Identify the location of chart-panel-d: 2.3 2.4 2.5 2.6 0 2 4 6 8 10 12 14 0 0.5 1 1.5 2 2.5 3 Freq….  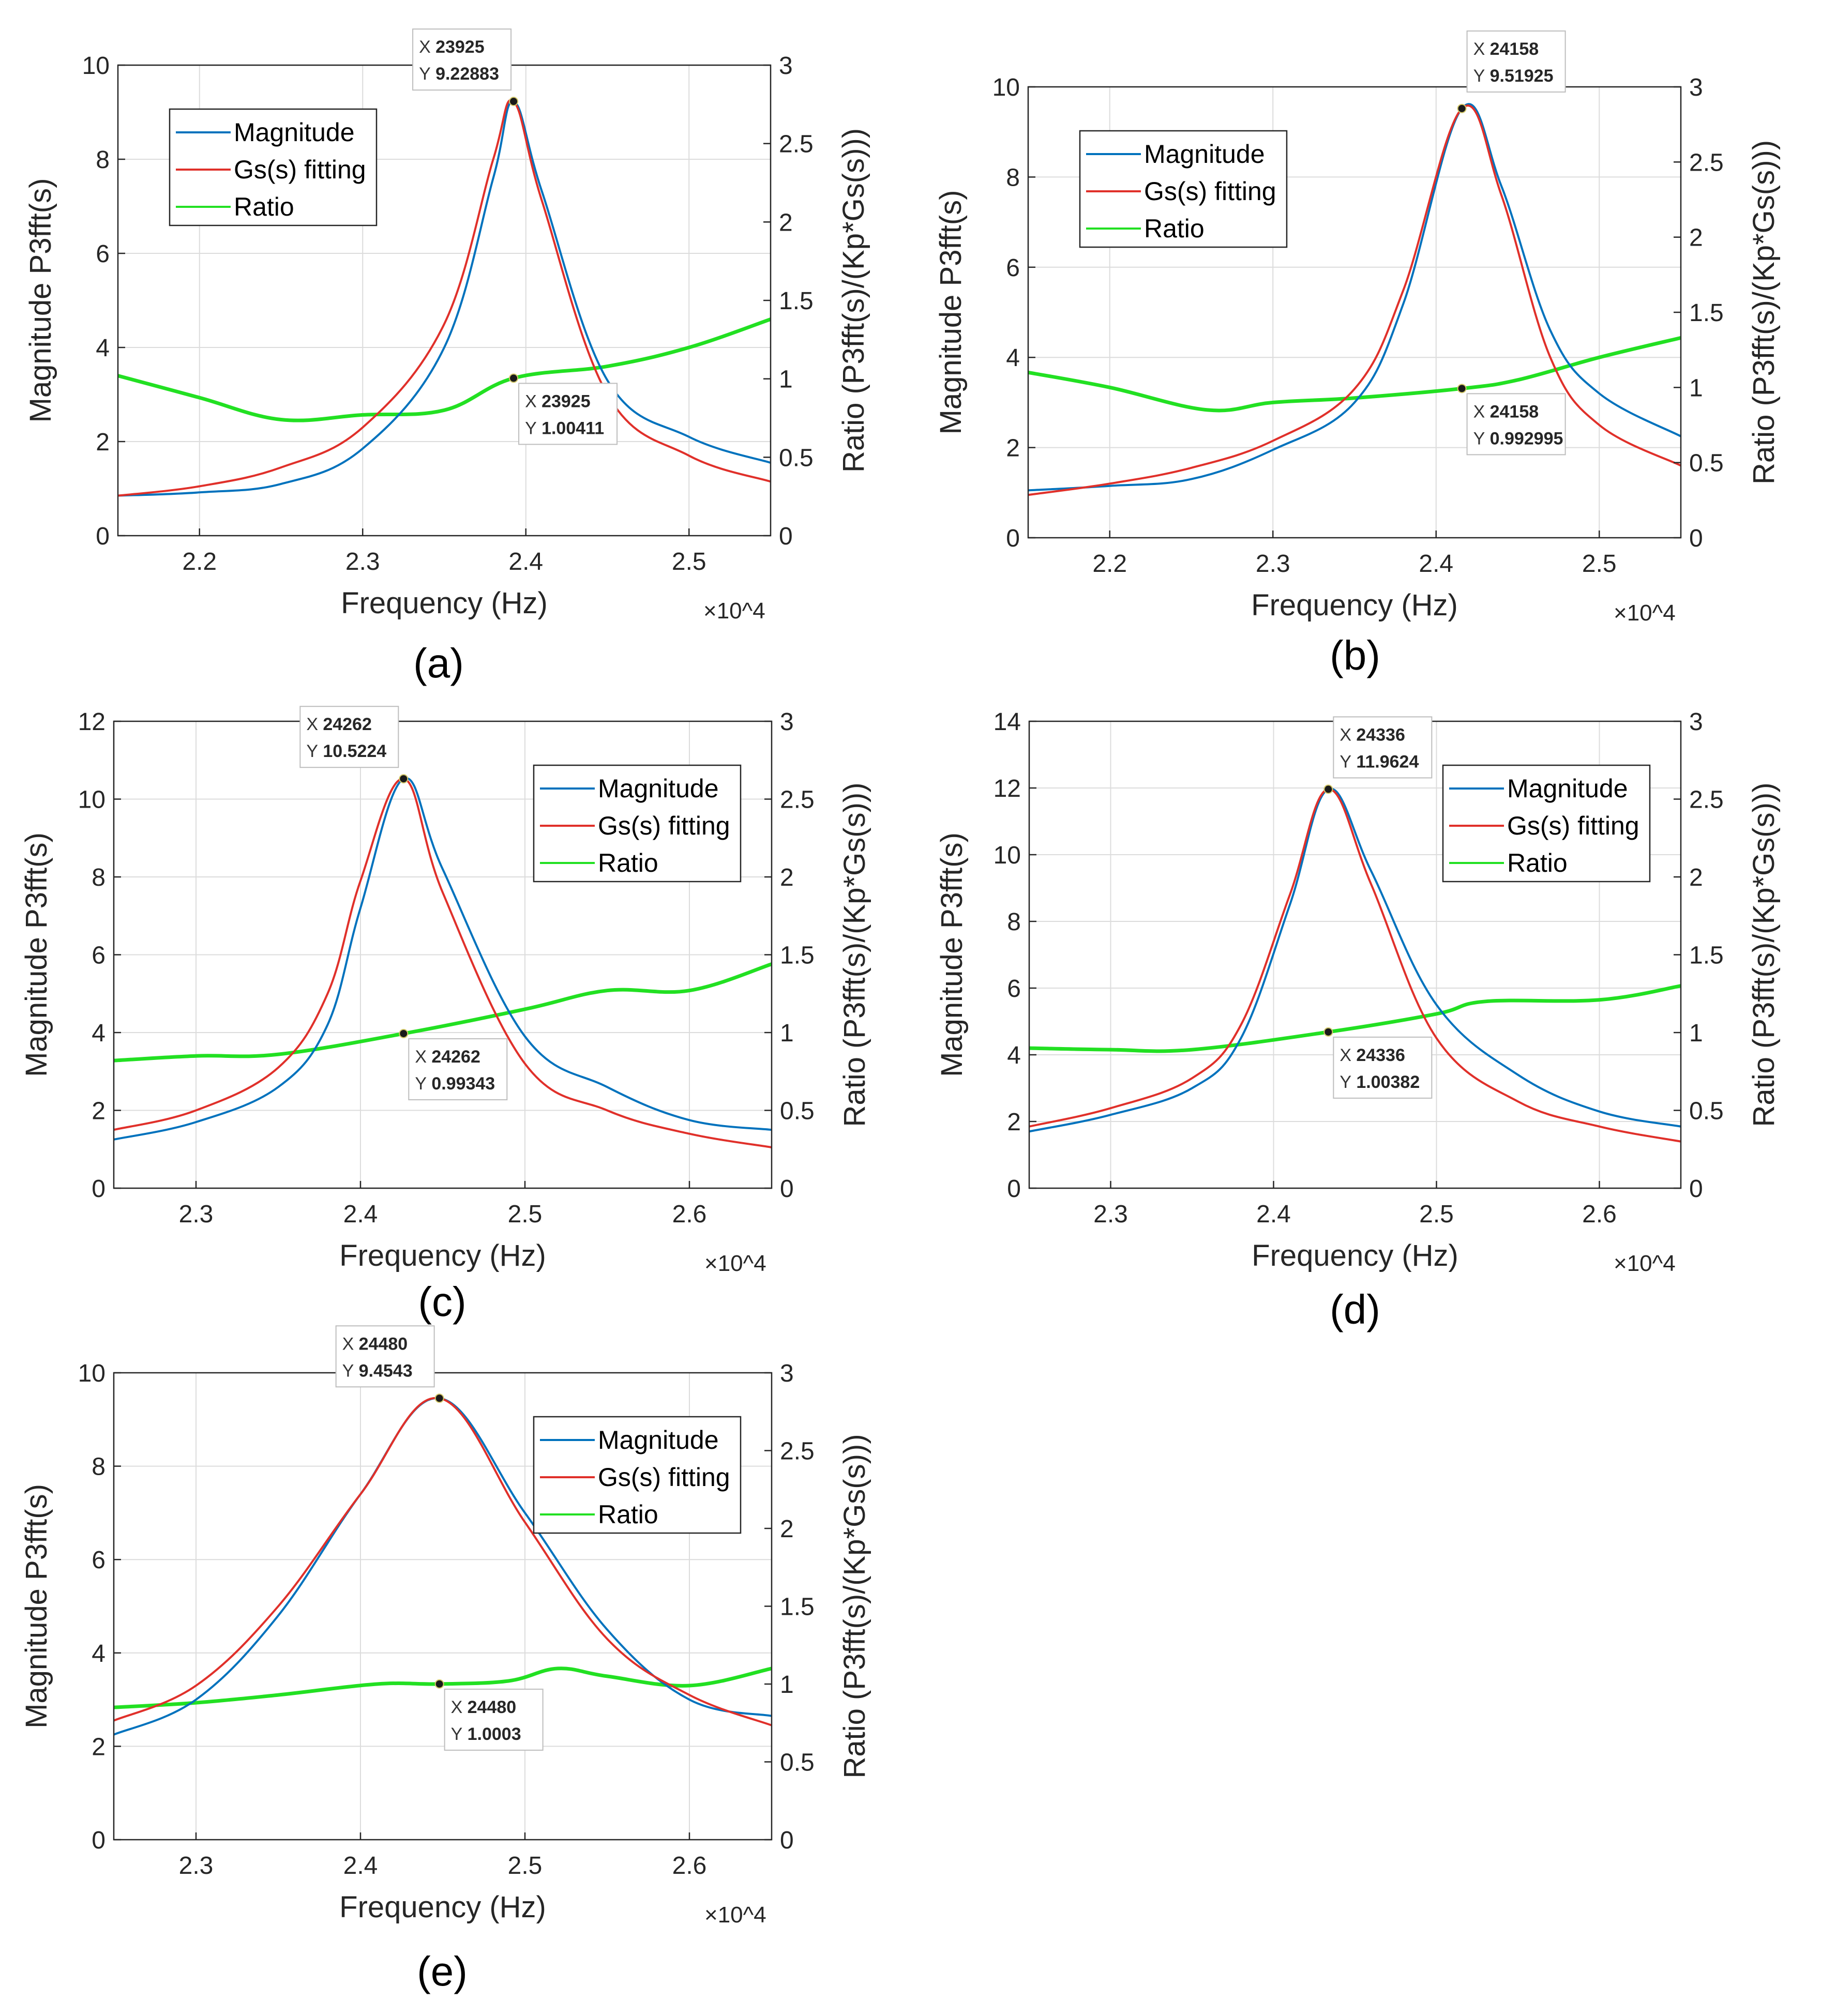
(1358, 1020).